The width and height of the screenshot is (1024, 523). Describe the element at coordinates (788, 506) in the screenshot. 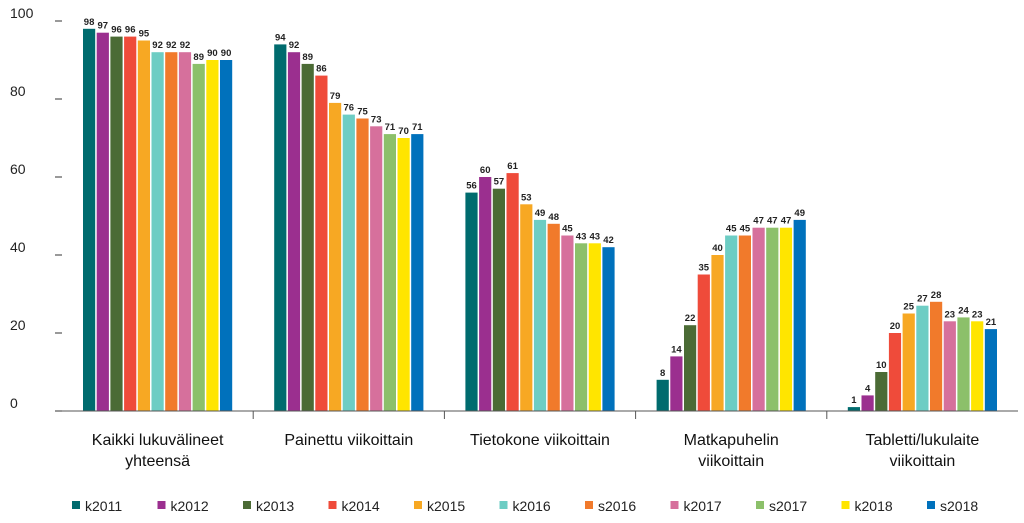

I see `legend-label-s2017: s2017` at that location.